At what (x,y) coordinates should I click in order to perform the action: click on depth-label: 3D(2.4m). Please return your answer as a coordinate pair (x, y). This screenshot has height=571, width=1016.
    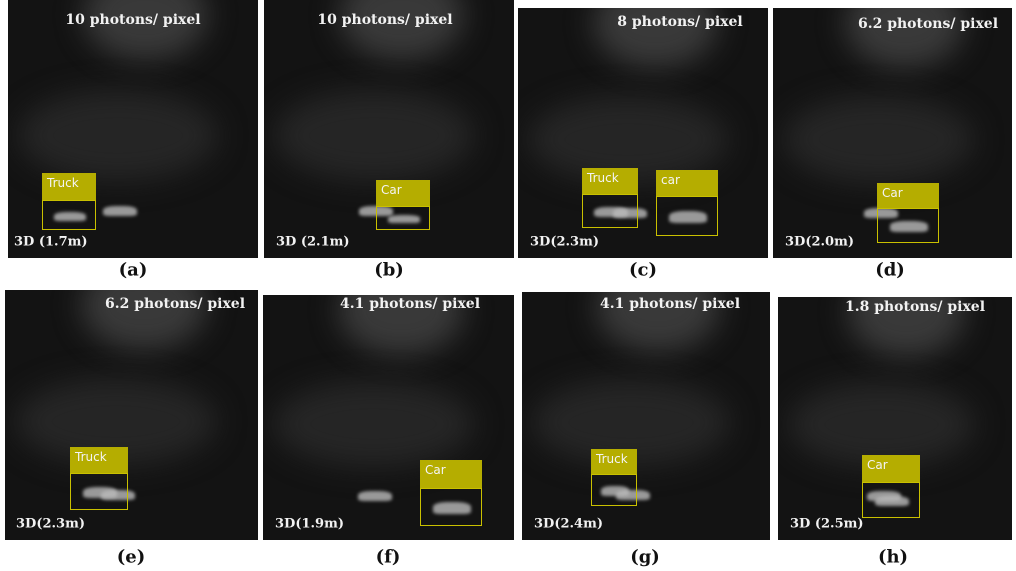
    Looking at the image, I should click on (568, 524).